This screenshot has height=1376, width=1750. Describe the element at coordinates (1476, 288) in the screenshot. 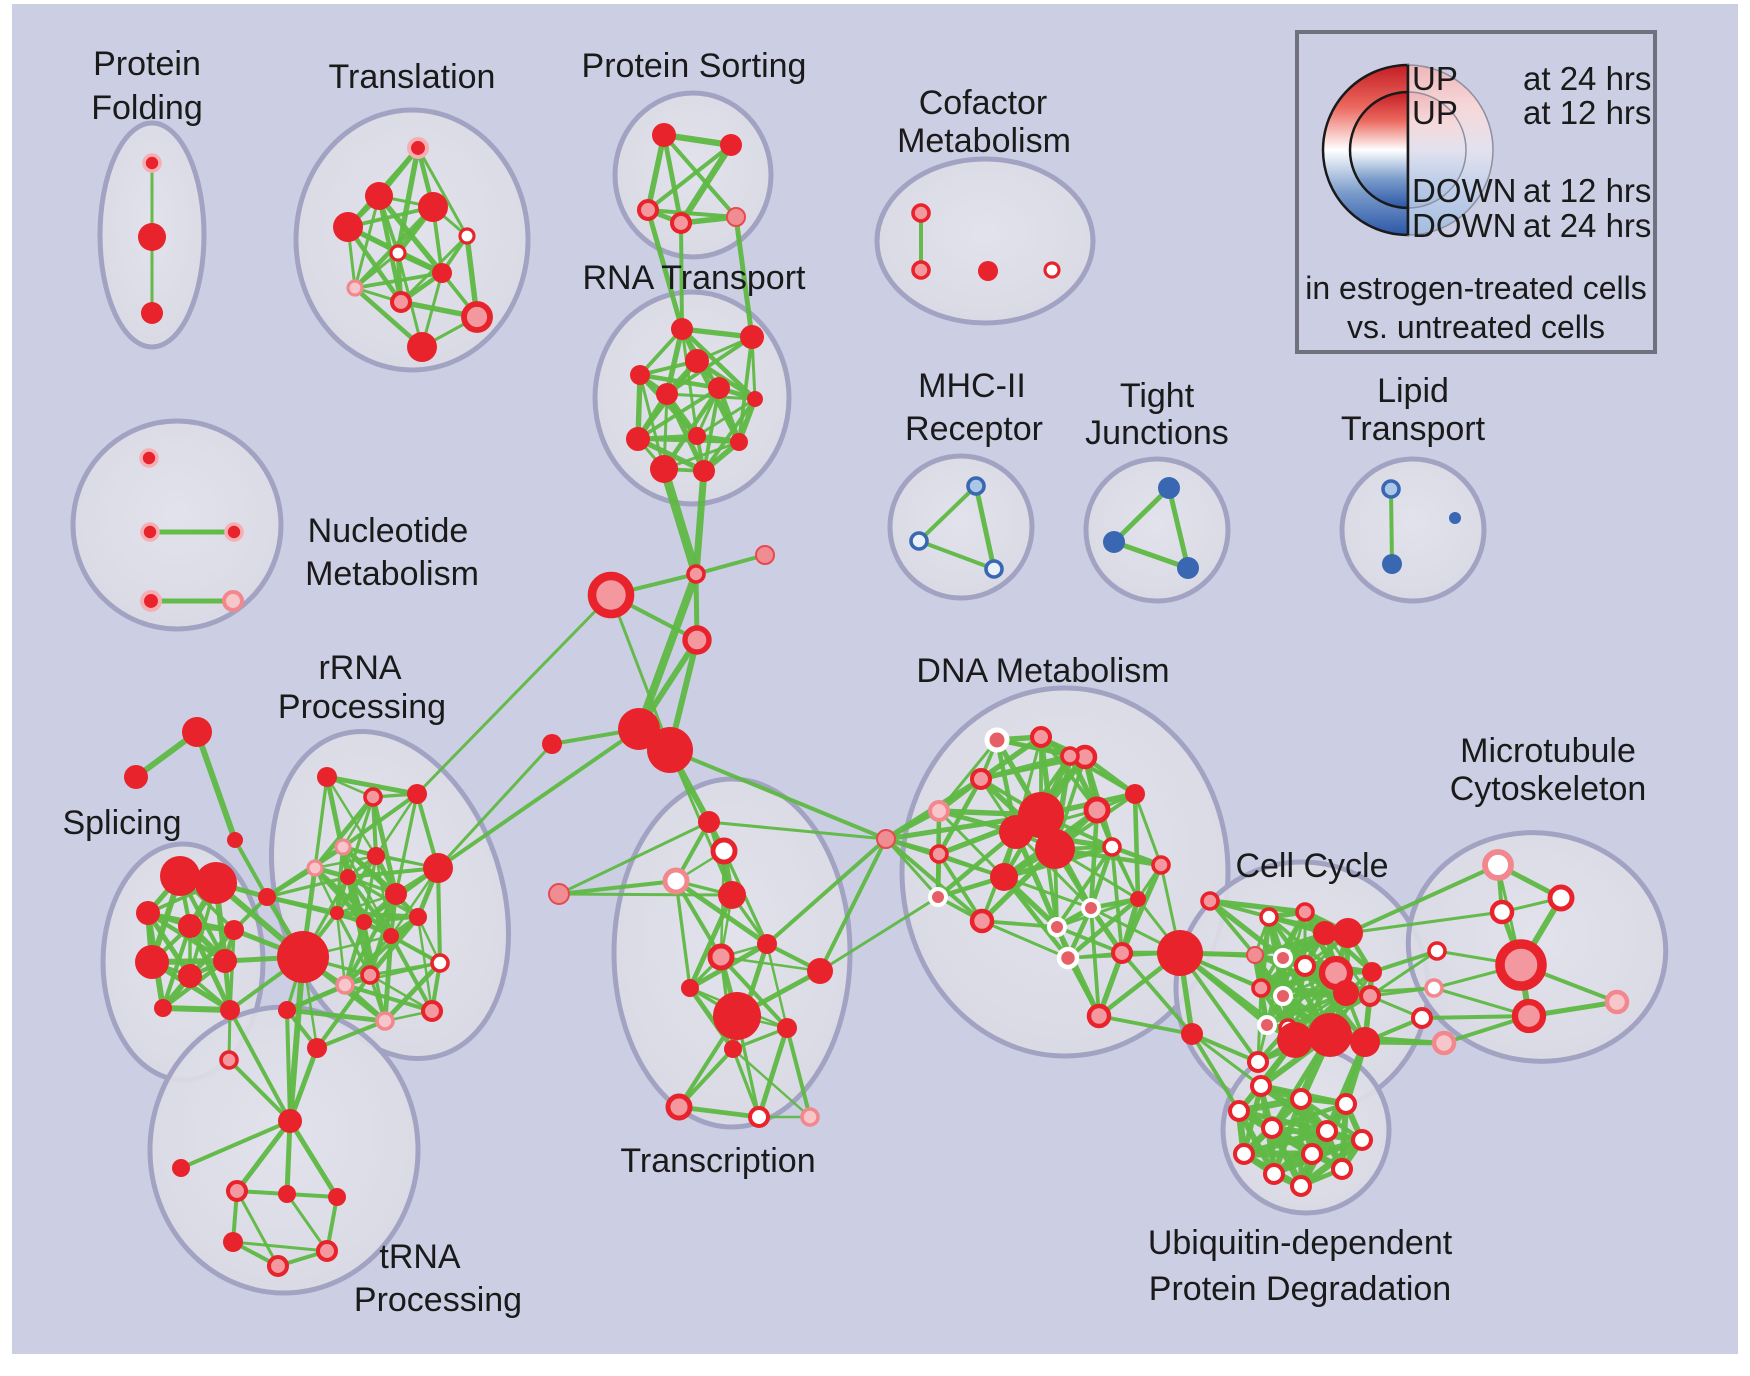

I see `legend-caption-line1: in estrogen-treated cells` at that location.